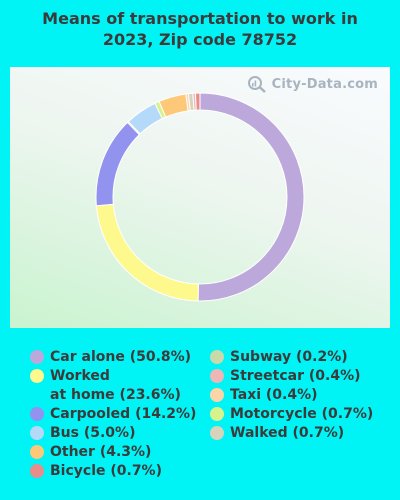  Describe the element at coordinates (200, 18) in the screenshot. I see `chart-title-line-1: Means of transportation to work in` at that location.